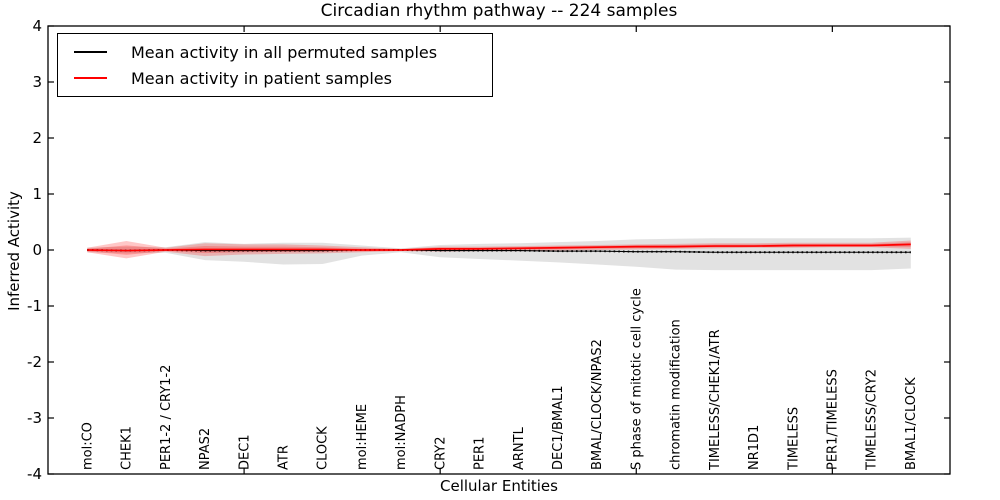 The height and width of the screenshot is (500, 1000). What do you see at coordinates (90, 52) in the screenshot?
I see `permuted-line-swatch` at bounding box center [90, 52].